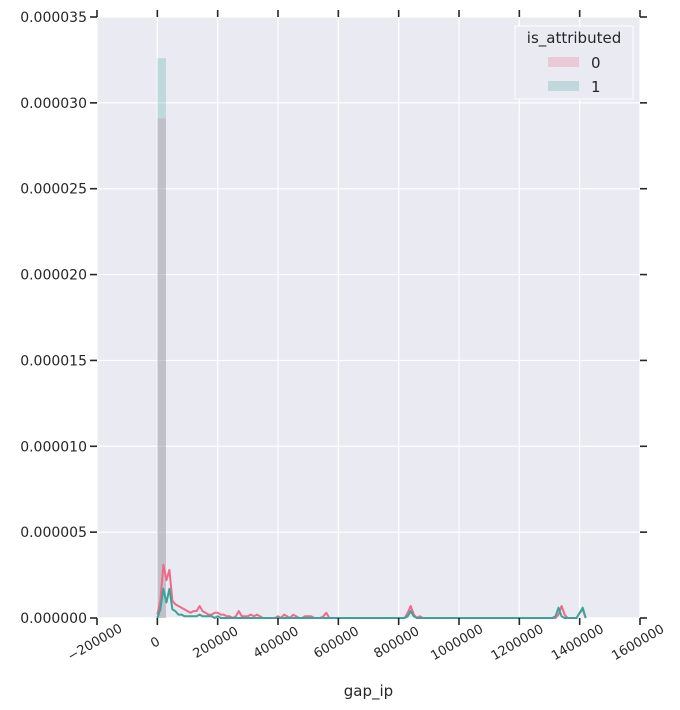  What do you see at coordinates (596, 87) in the screenshot?
I see `legend-label-1: 1` at bounding box center [596, 87].